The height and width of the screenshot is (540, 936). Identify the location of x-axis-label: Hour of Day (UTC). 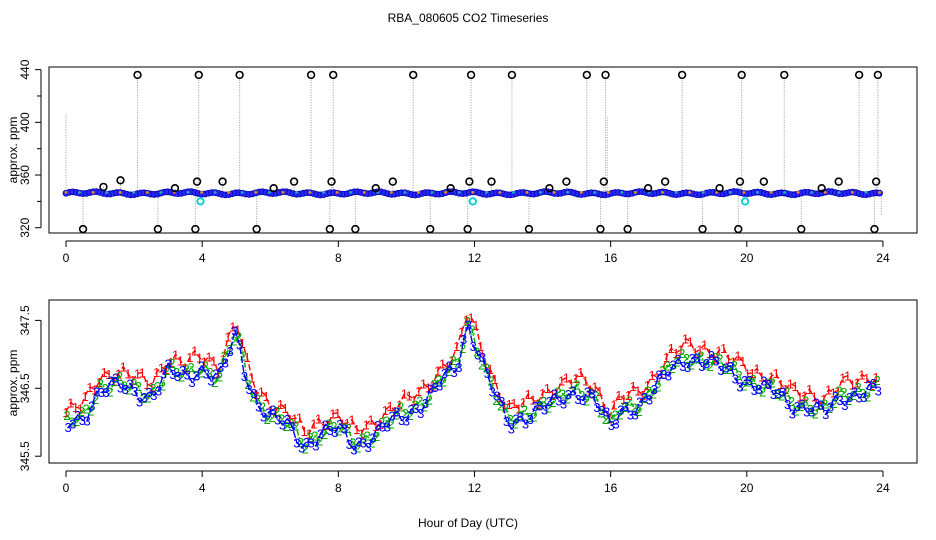
(468, 523).